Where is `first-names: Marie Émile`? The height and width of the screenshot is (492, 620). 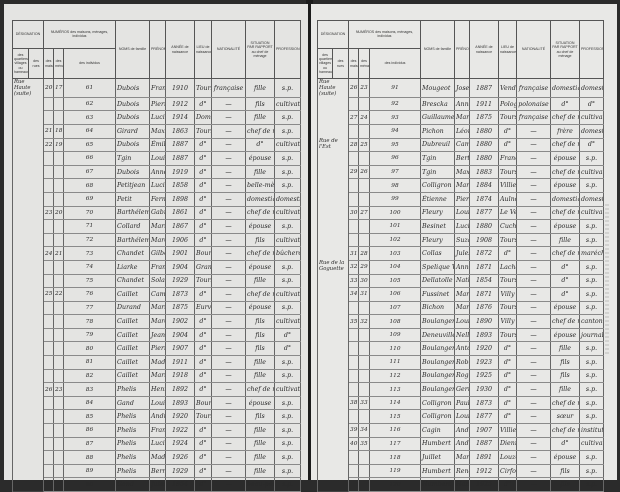
first-names: Marie Émile is located at coordinates (462, 294).